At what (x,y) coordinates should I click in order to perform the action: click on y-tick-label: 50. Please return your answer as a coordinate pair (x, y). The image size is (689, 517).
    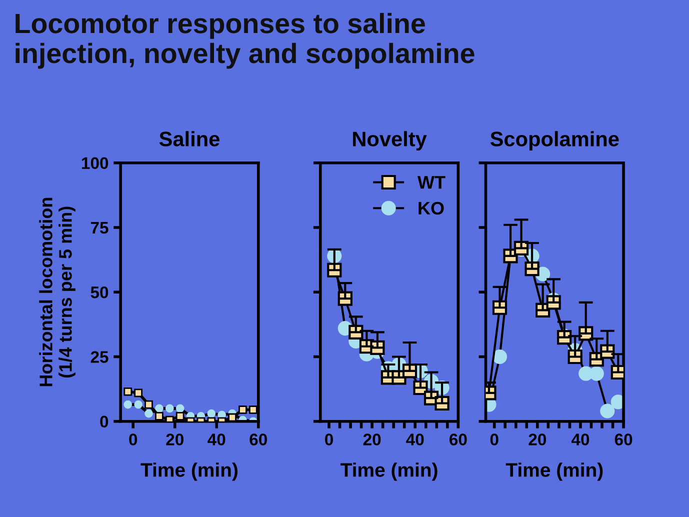
    Looking at the image, I should click on (99, 292).